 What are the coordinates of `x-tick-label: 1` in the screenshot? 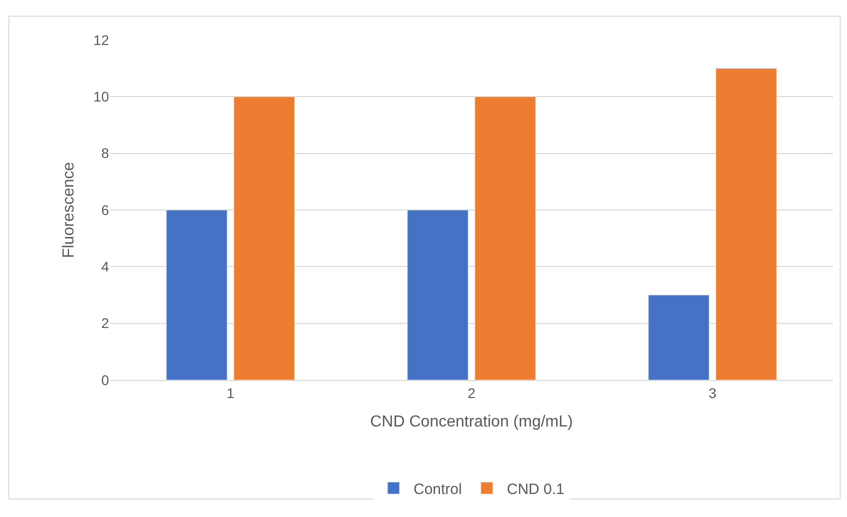 It's located at (230, 392).